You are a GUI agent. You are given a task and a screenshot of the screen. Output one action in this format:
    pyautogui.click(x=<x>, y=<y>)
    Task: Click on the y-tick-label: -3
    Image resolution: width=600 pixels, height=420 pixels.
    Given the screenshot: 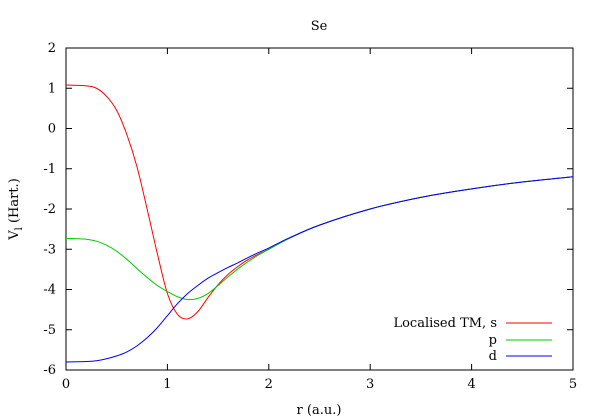 What is the action you would take?
    pyautogui.click(x=49, y=249)
    